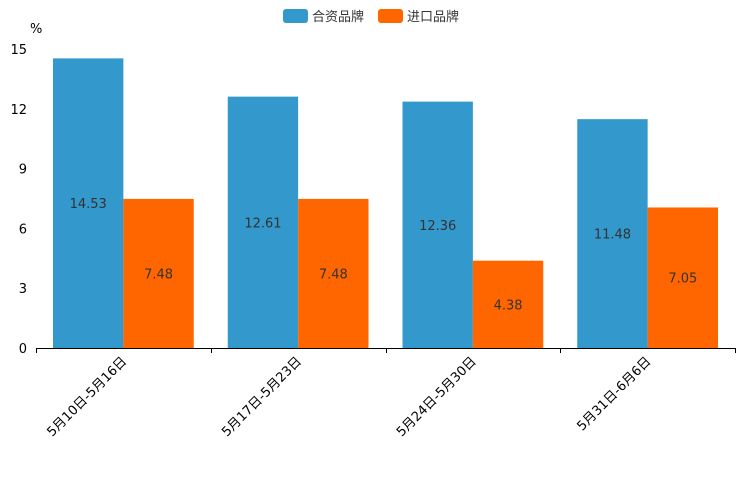 Image resolution: width=744 pixels, height=496 pixels. Describe the element at coordinates (23, 349) in the screenshot. I see `y-tick-label: 0` at that location.